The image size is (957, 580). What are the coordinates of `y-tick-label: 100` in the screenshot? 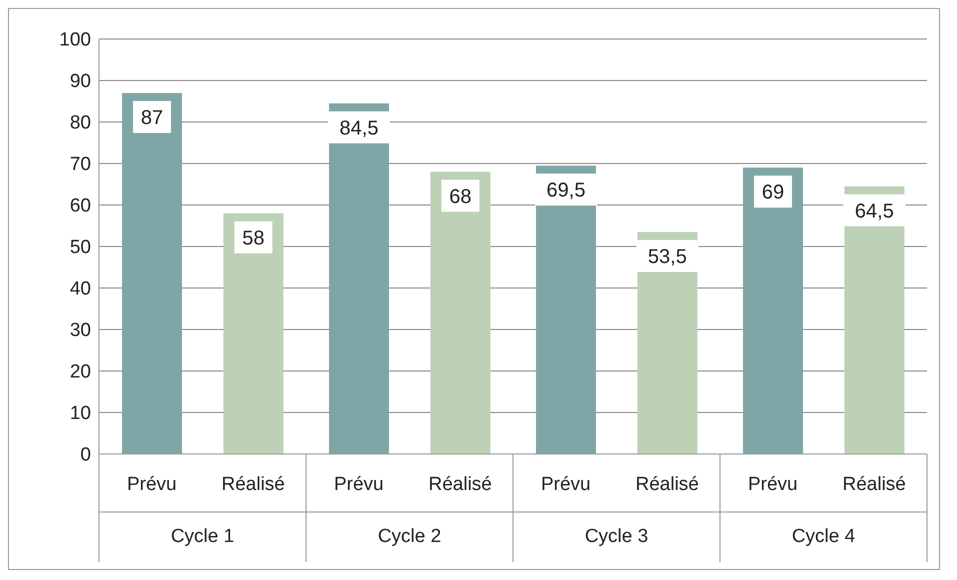 It's located at (75, 40).